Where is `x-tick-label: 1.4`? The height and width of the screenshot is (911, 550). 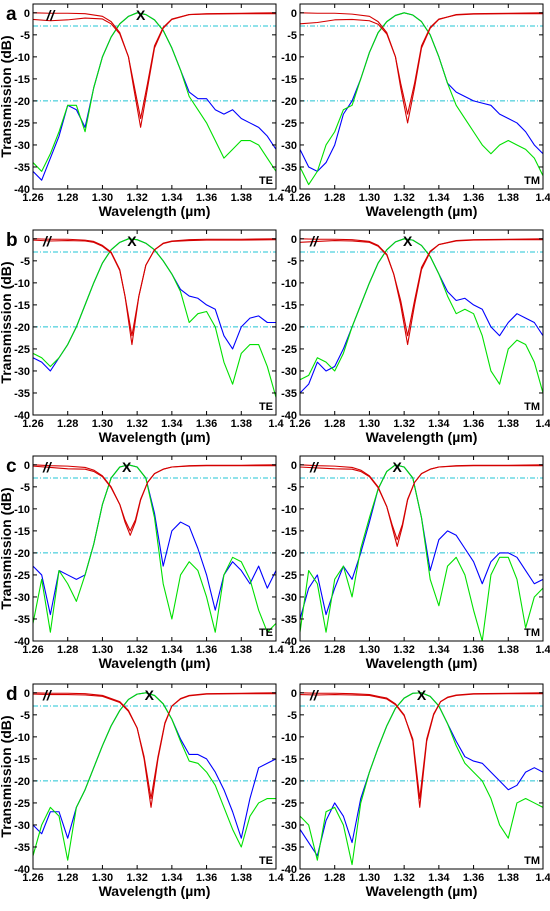
x-tick-label: 1.4 is located at coordinates (542, 198).